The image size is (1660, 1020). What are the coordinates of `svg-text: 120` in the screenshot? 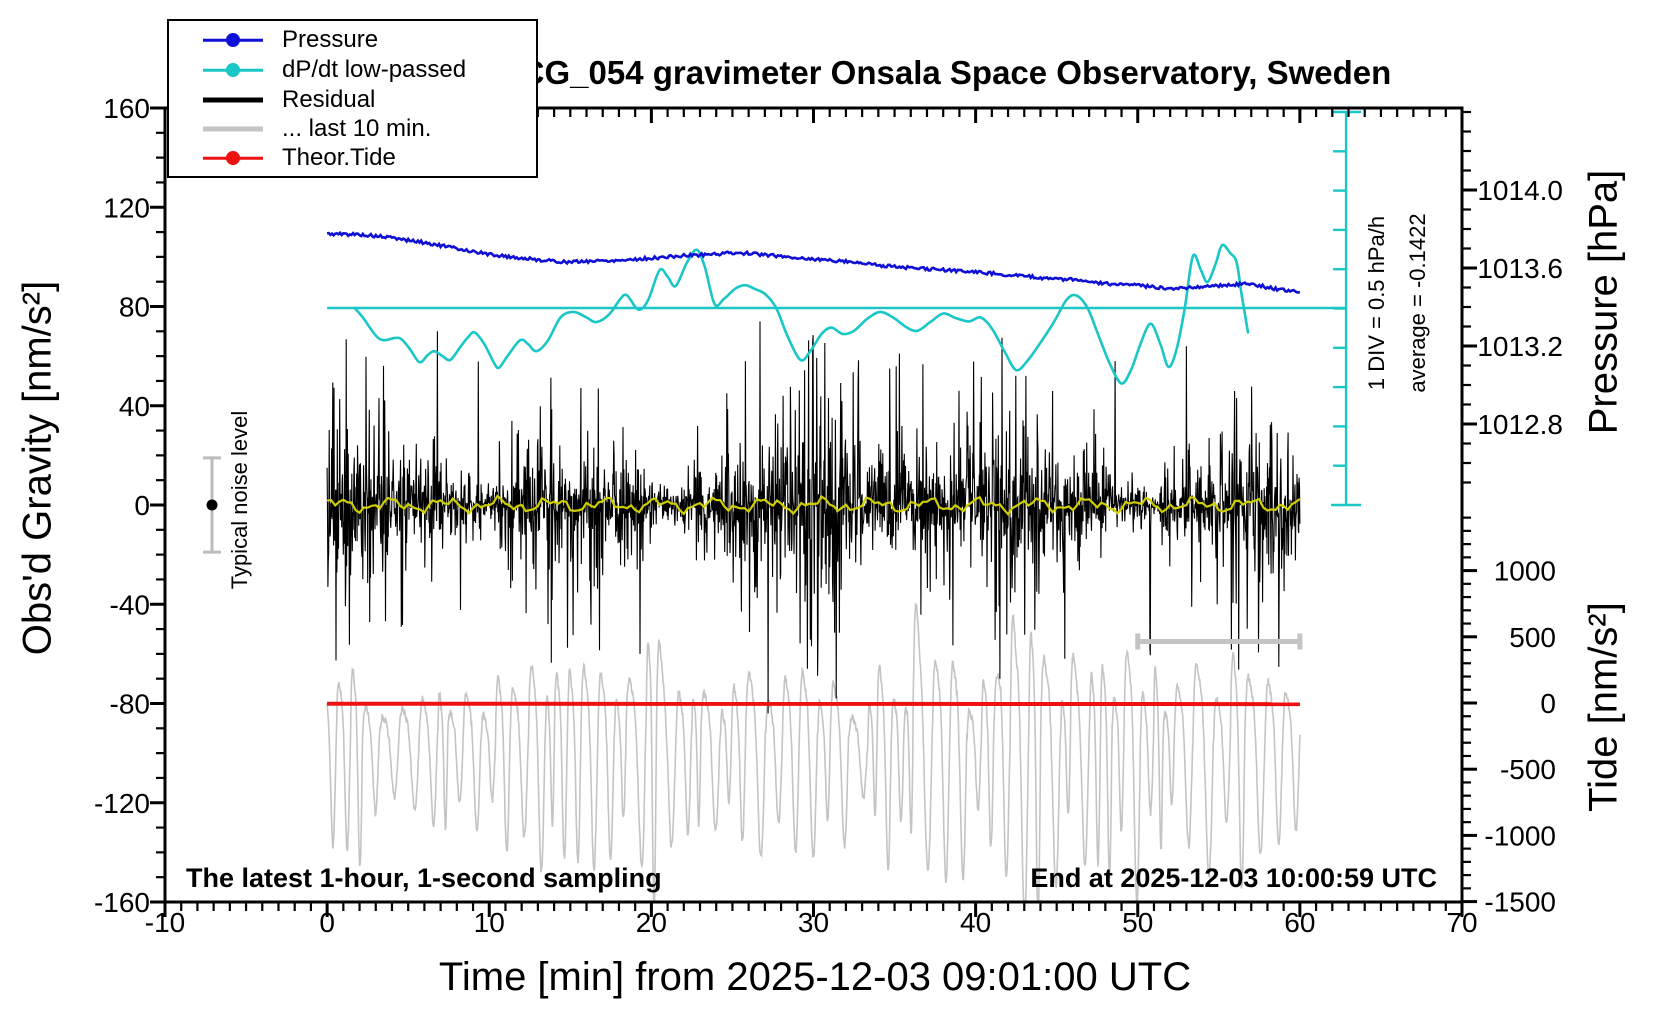 It's located at (126, 207).